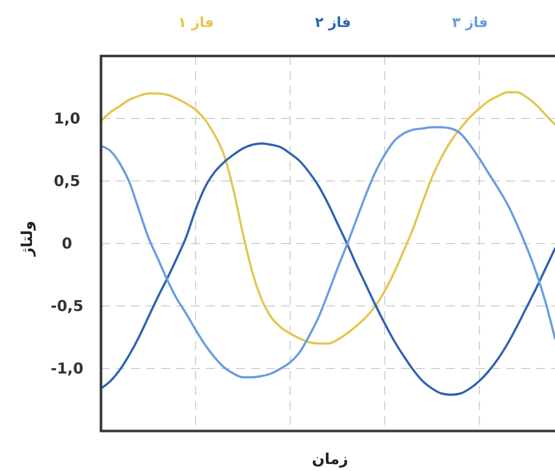 The width and height of the screenshot is (555, 471). I want to click on y-tick-label: 0,5, so click(67, 181).